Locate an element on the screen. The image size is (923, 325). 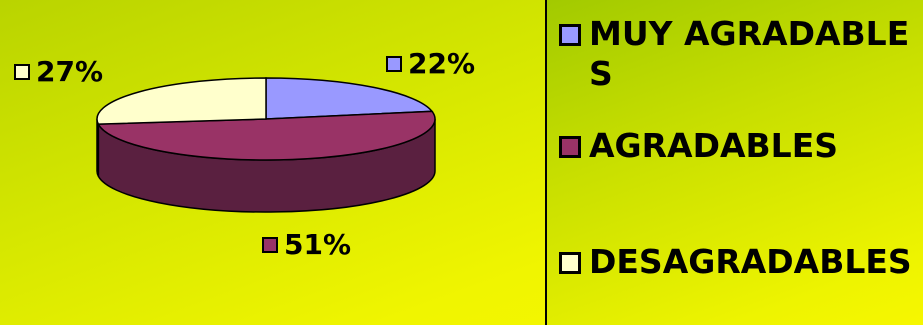
data-label-desagradables: 27% is located at coordinates (58, 72).